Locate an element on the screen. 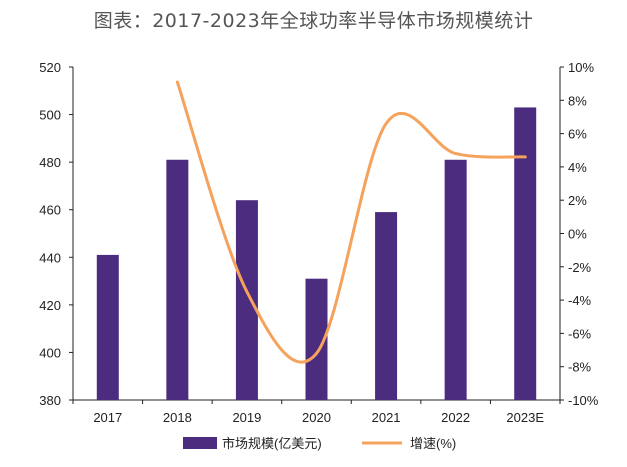  x-tick-label-2023E: 2023E is located at coordinates (525, 417).